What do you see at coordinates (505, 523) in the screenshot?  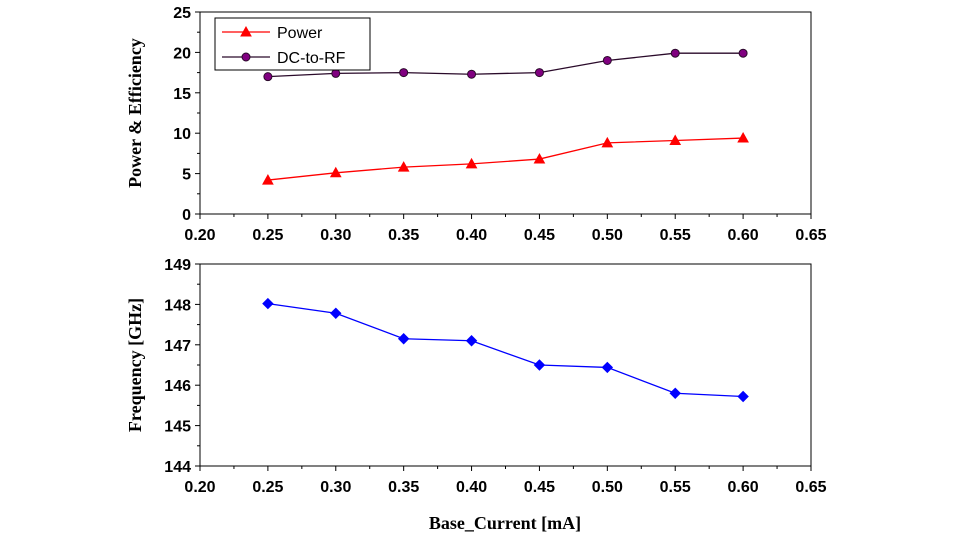 I see `x-axis-title: Base_Current [mA]` at bounding box center [505, 523].